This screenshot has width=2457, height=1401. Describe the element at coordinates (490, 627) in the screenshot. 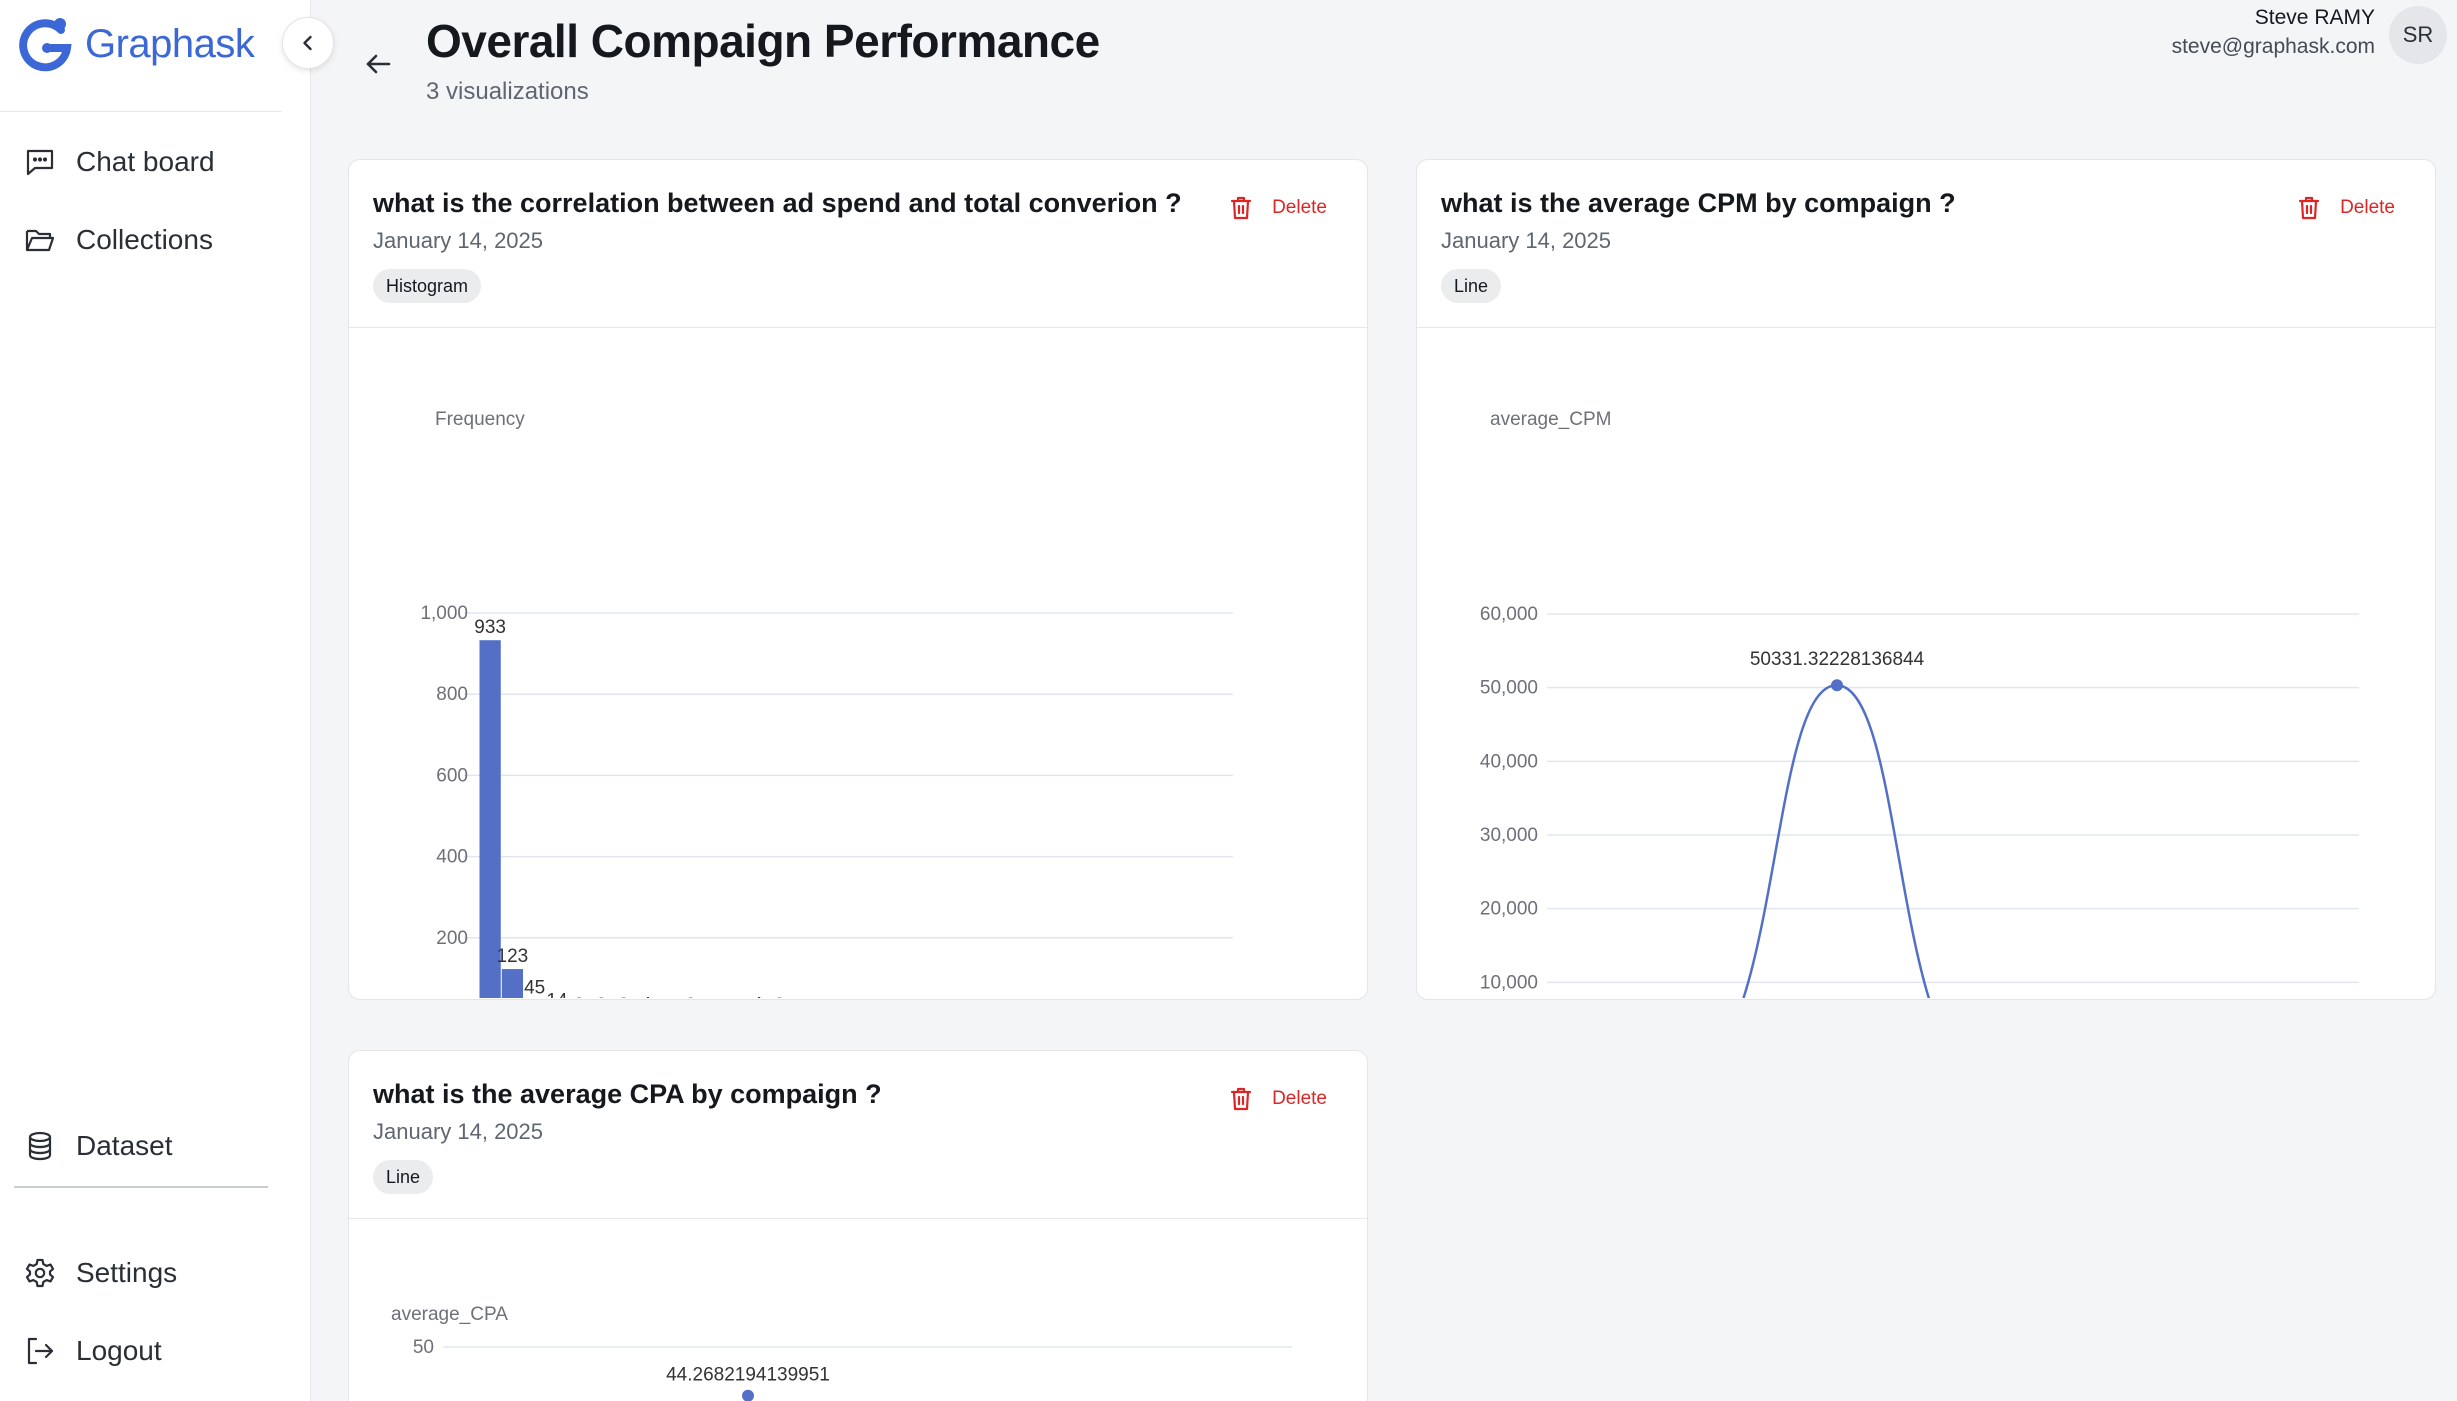

I see `bar-value-label: 933` at that location.